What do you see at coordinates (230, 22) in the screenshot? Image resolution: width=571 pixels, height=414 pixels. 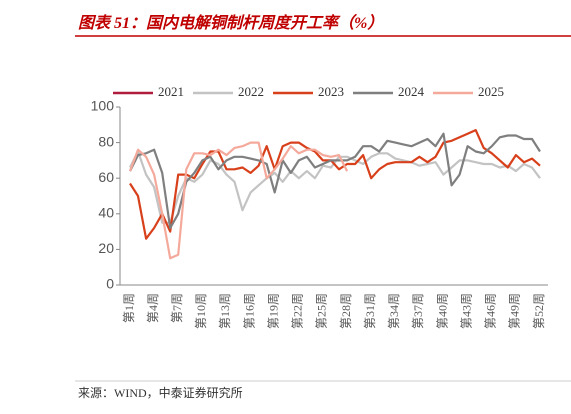 I see `chart-title: 图表 51：国内电解铜制杆周度开工率（%）` at bounding box center [230, 22].